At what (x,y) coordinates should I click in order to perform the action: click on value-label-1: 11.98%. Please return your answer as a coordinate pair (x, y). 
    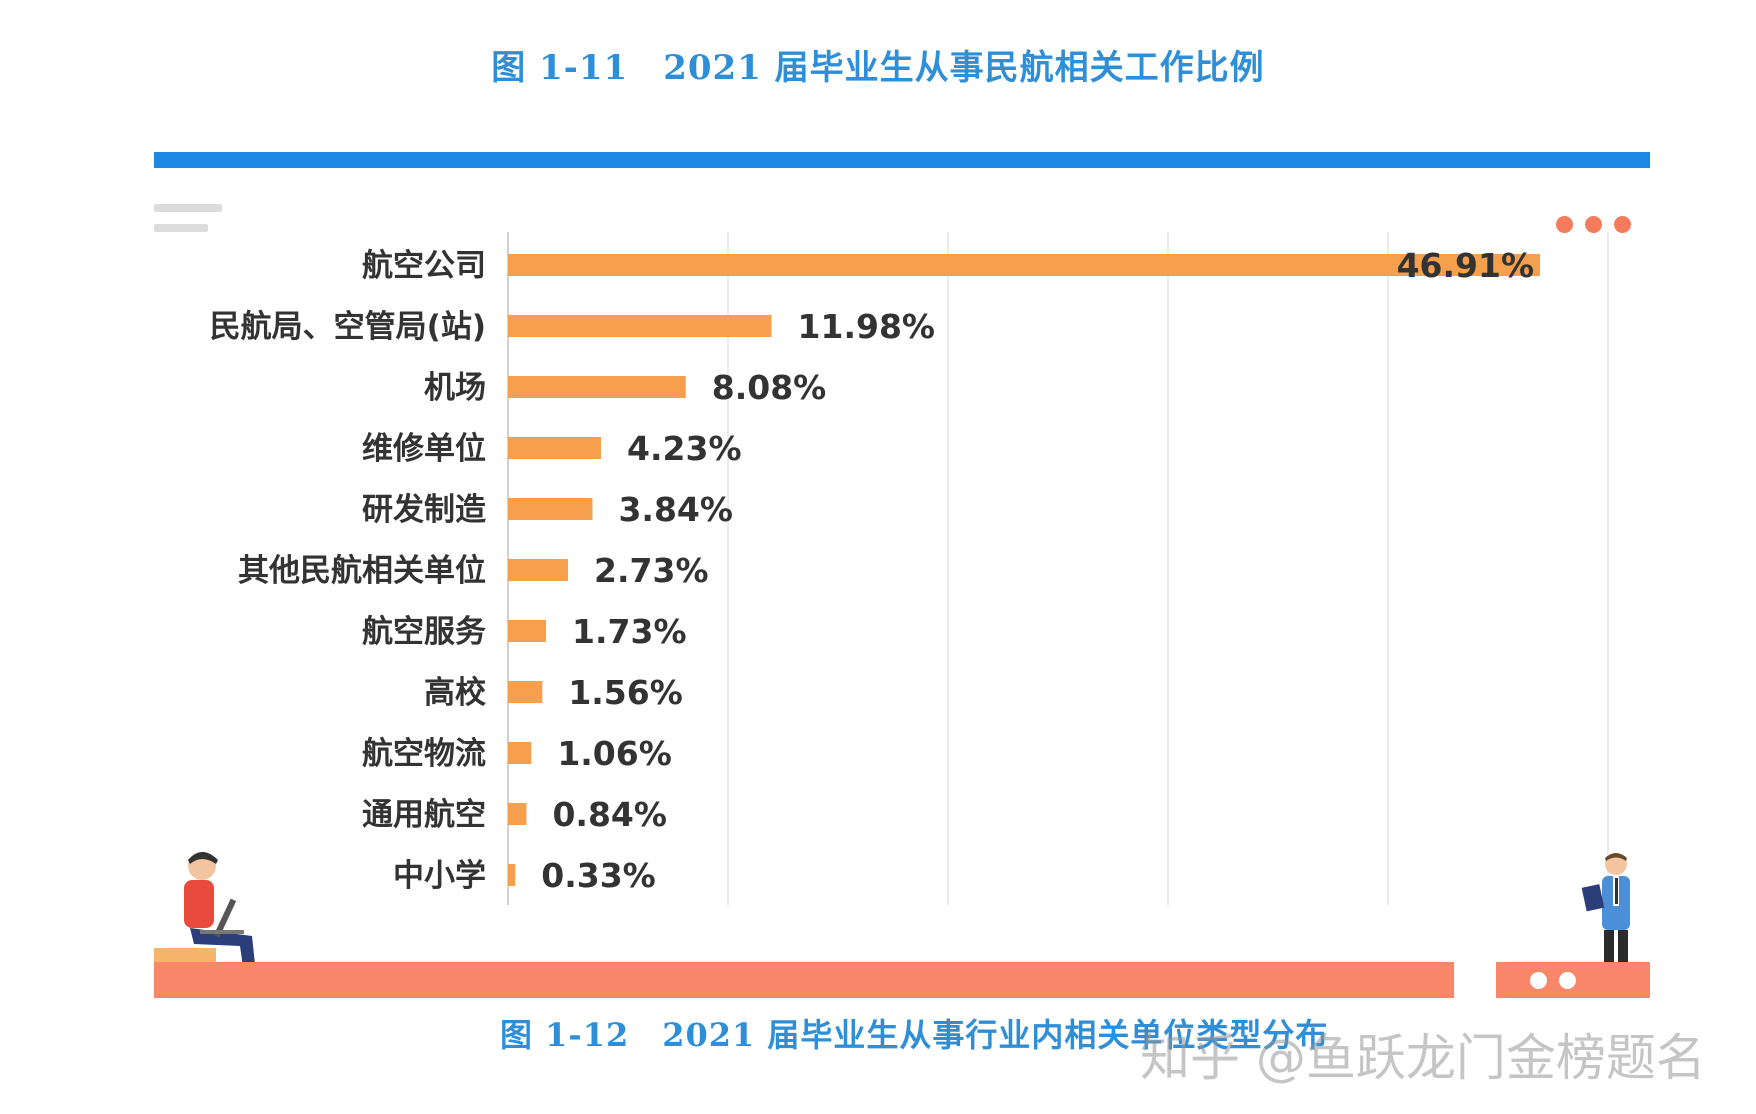
    Looking at the image, I should click on (866, 326).